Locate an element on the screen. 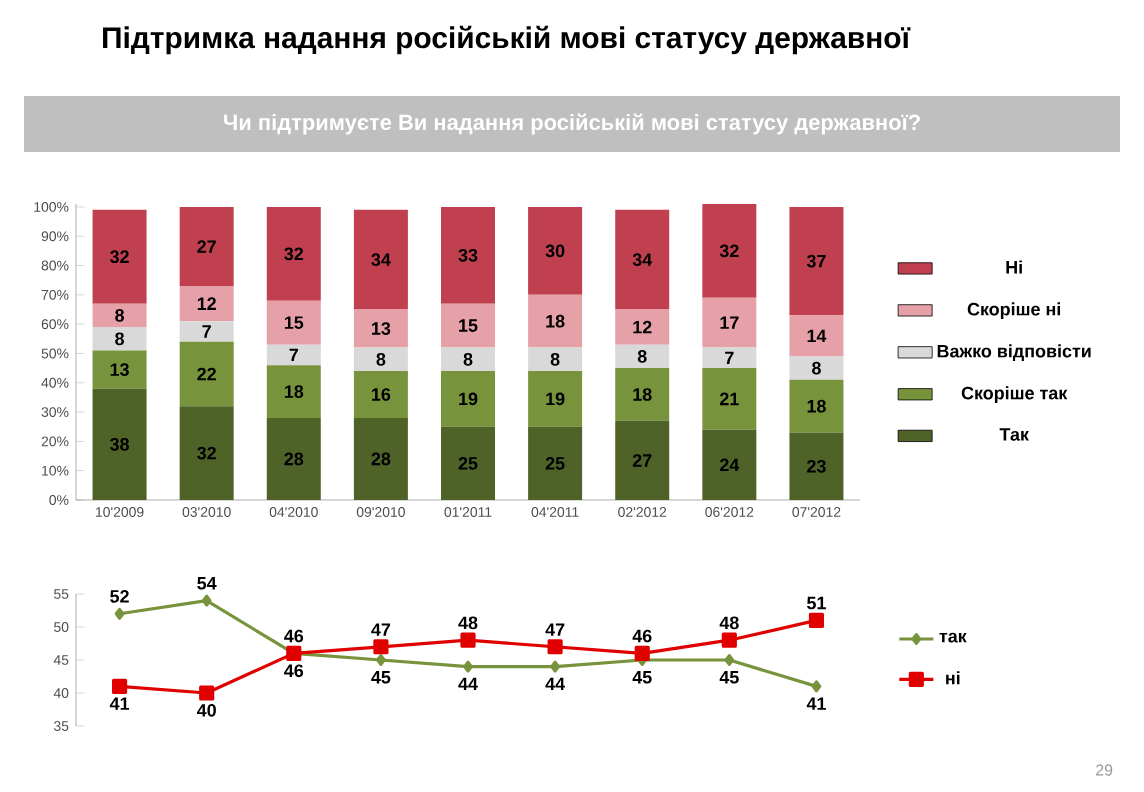 The width and height of the screenshot is (1144, 792). text: Ні is located at coordinates (1014, 267).